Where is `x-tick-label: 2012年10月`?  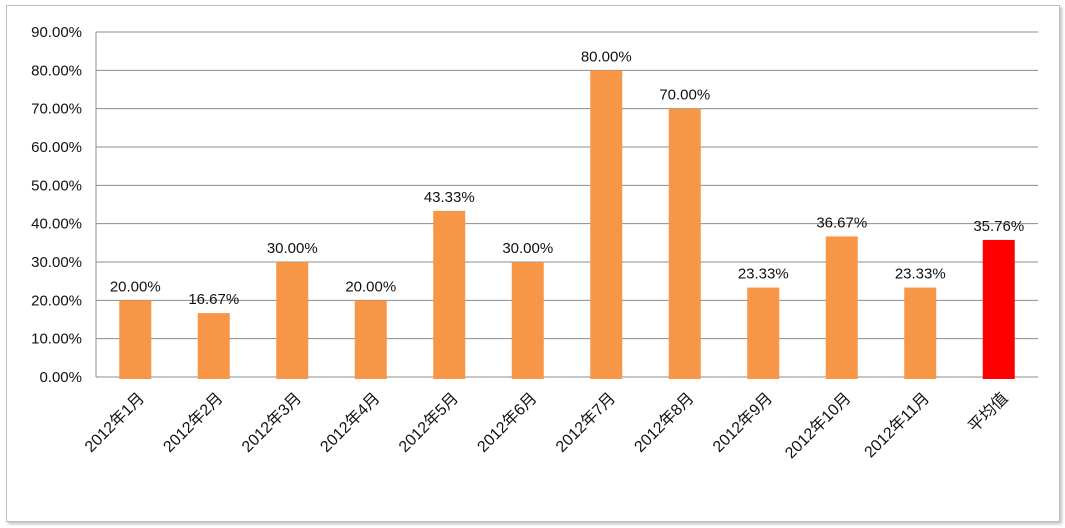
x-tick-label: 2012年10月 is located at coordinates (817, 425).